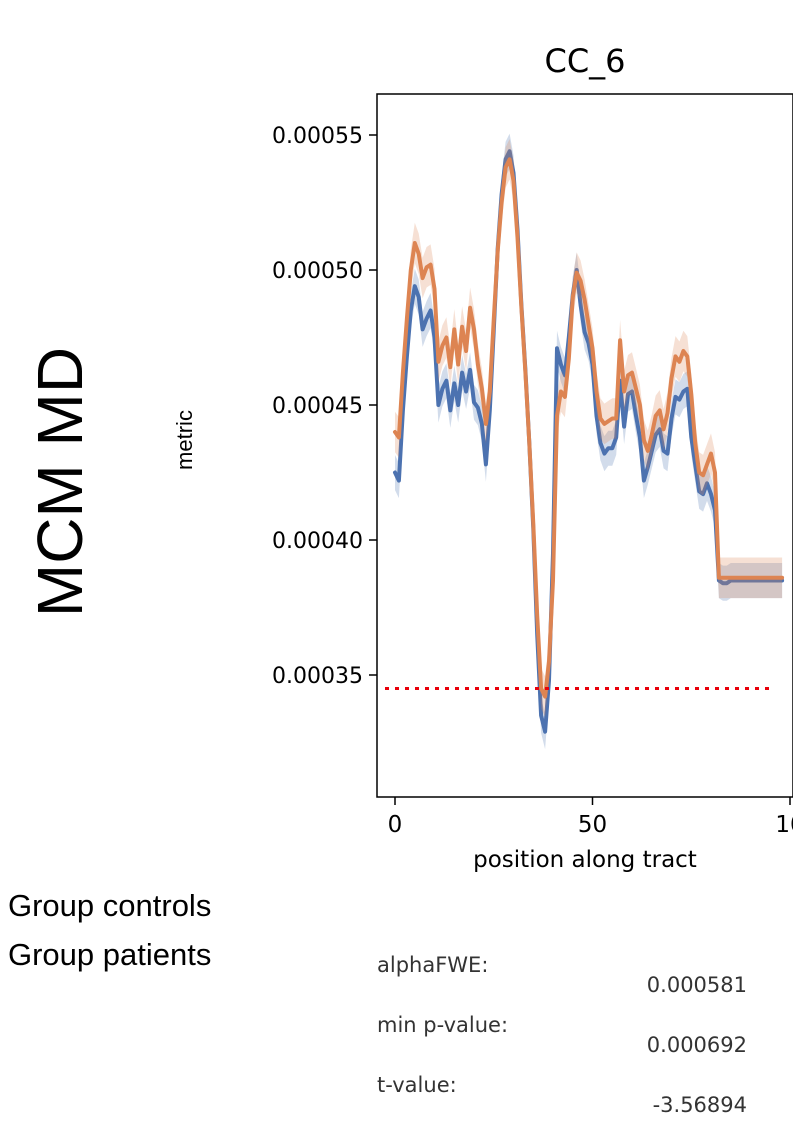 Image resolution: width=793 pixels, height=1137 pixels. What do you see at coordinates (696, 1045) in the screenshot?
I see `stat-value: 0.000692` at bounding box center [696, 1045].